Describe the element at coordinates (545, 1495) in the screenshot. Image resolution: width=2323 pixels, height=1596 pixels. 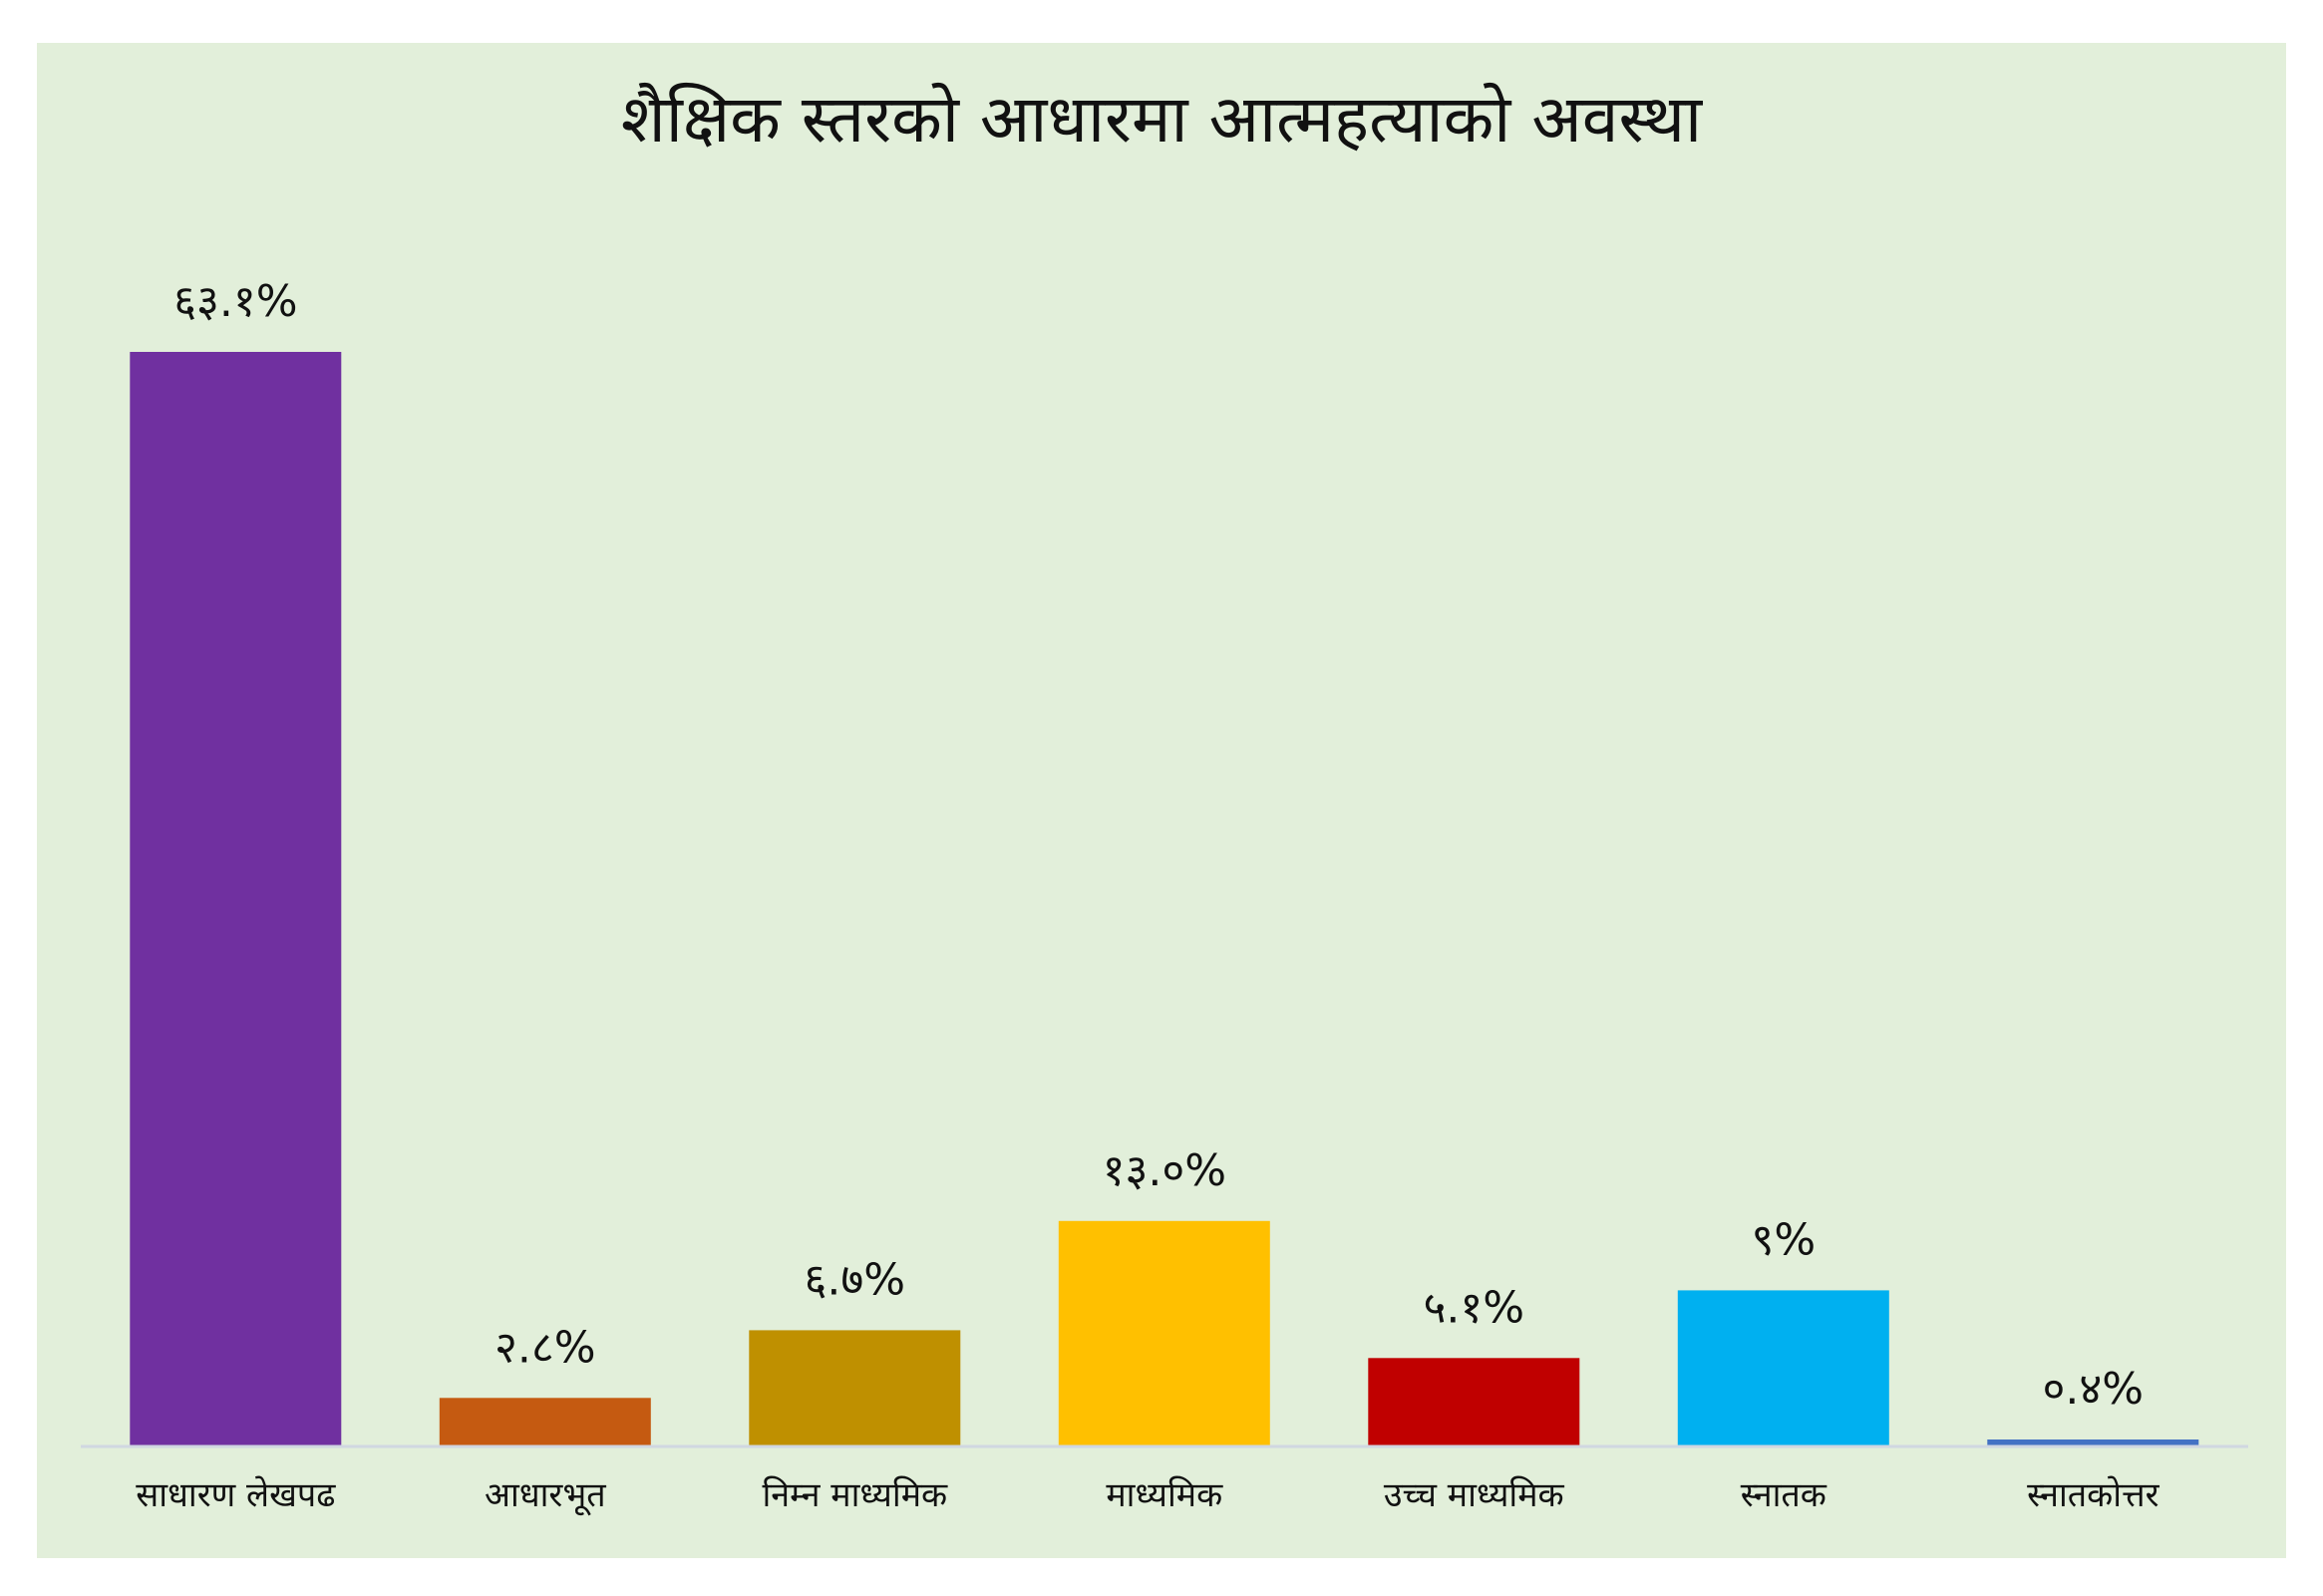
I see `category-label: आधारभूत` at that location.